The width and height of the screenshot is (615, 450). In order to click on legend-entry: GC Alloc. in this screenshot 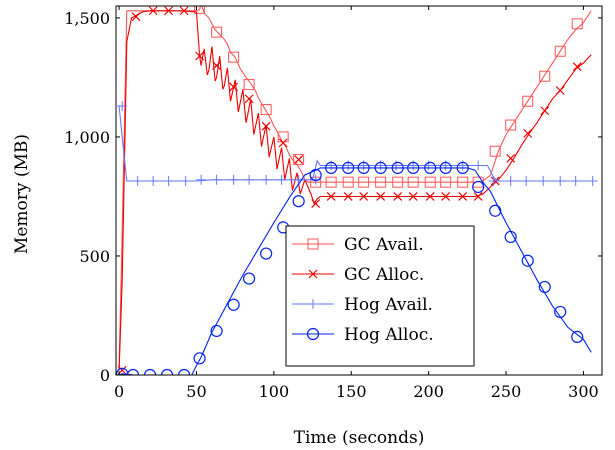, I will do `click(358, 275)`.